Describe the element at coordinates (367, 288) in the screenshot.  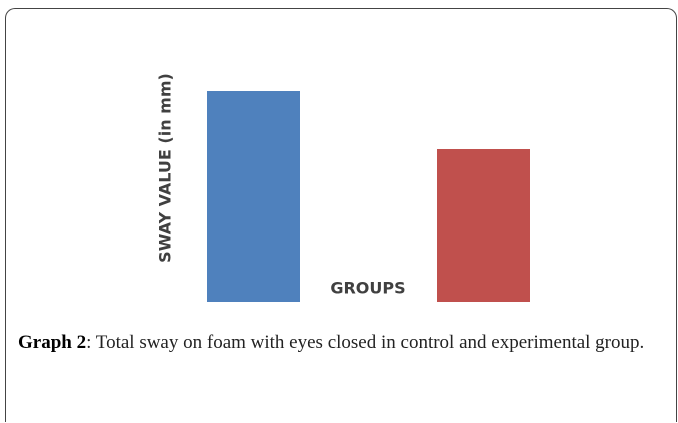
I see `x-axis-label: GROUPS` at that location.